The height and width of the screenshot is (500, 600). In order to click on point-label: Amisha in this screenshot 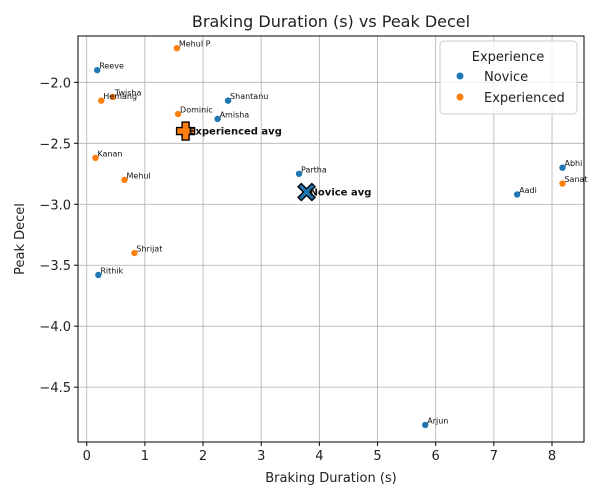, I will do `click(235, 114)`.